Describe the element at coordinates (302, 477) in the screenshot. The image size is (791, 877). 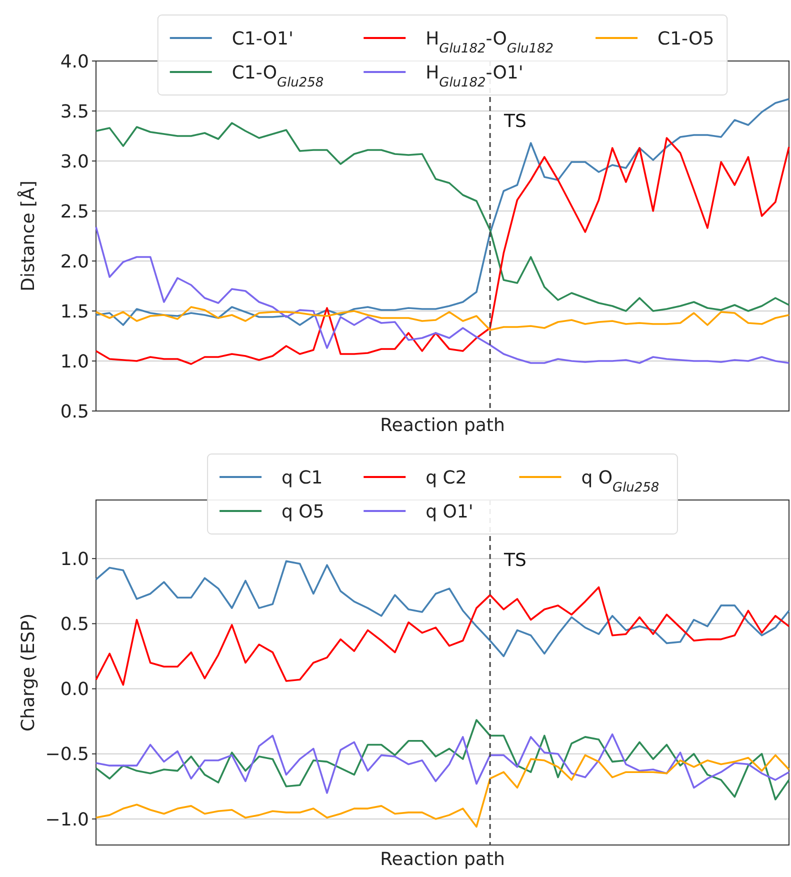
I see `legend-label: q C1` at that location.